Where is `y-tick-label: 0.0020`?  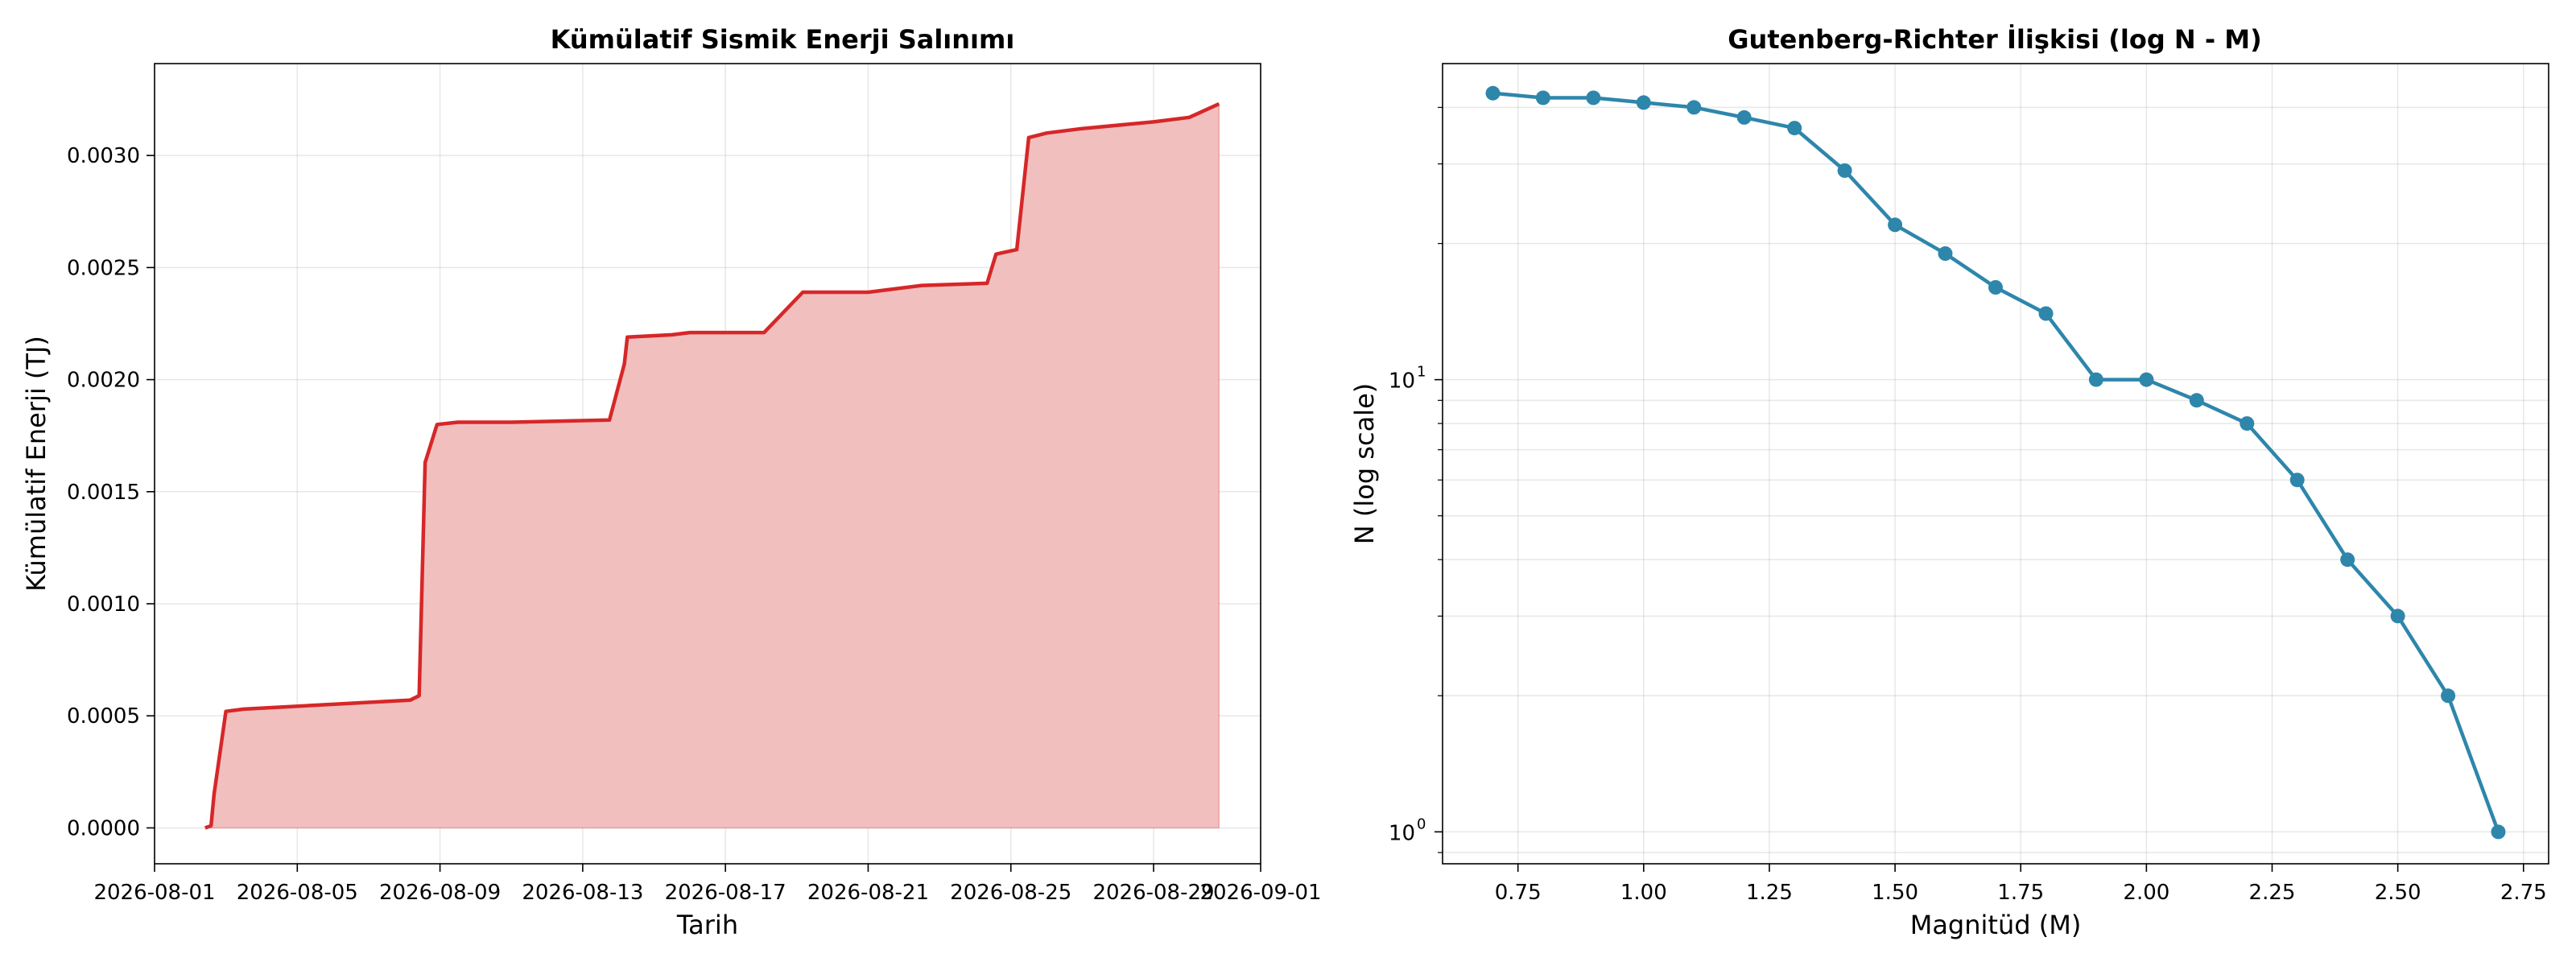
y-tick-label: 0.0020 is located at coordinates (103, 381).